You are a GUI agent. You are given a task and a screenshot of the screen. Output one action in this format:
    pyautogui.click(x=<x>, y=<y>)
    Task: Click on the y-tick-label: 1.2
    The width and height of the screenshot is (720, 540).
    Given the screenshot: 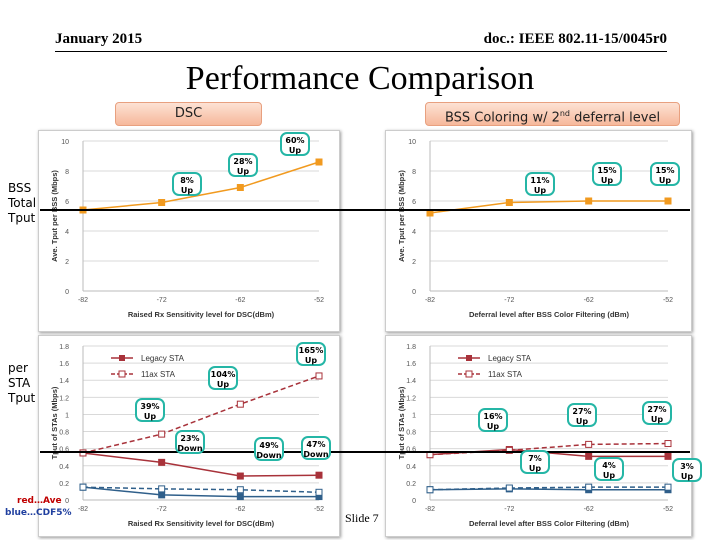 What is the action you would take?
    pyautogui.click(x=411, y=398)
    